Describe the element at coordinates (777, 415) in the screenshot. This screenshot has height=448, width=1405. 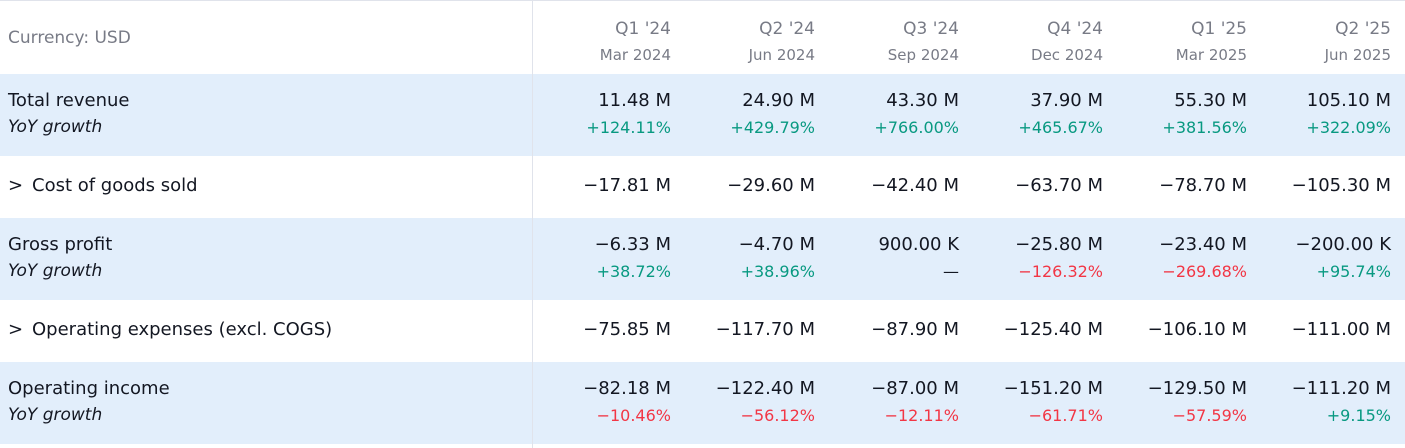
I see `yoy-growth-value: −56.12%` at that location.